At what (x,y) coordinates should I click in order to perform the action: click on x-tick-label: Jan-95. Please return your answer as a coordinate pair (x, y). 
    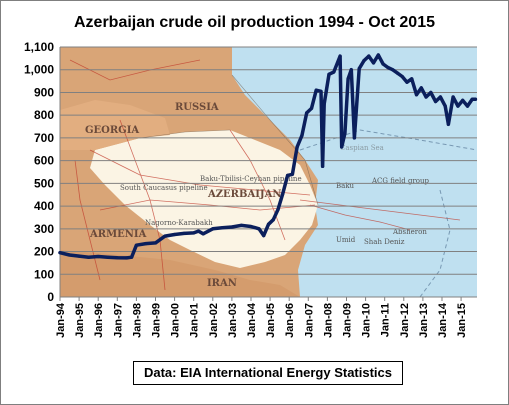
    Looking at the image, I should click on (80, 320).